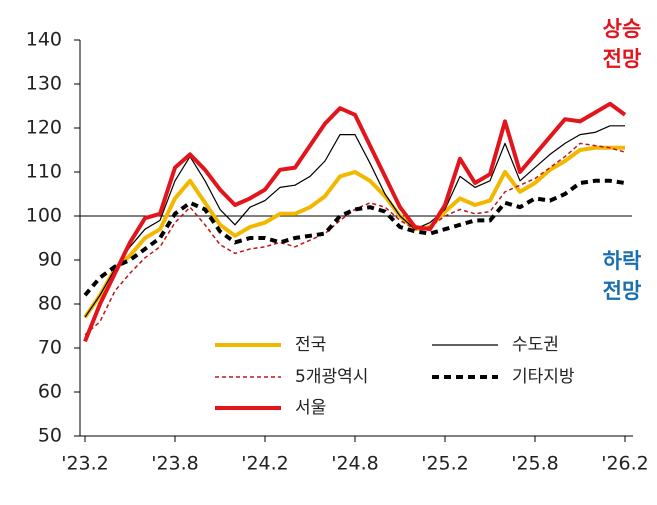 The height and width of the screenshot is (505, 657). Describe the element at coordinates (622, 261) in the screenshot. I see `annotation: 하락` at that location.